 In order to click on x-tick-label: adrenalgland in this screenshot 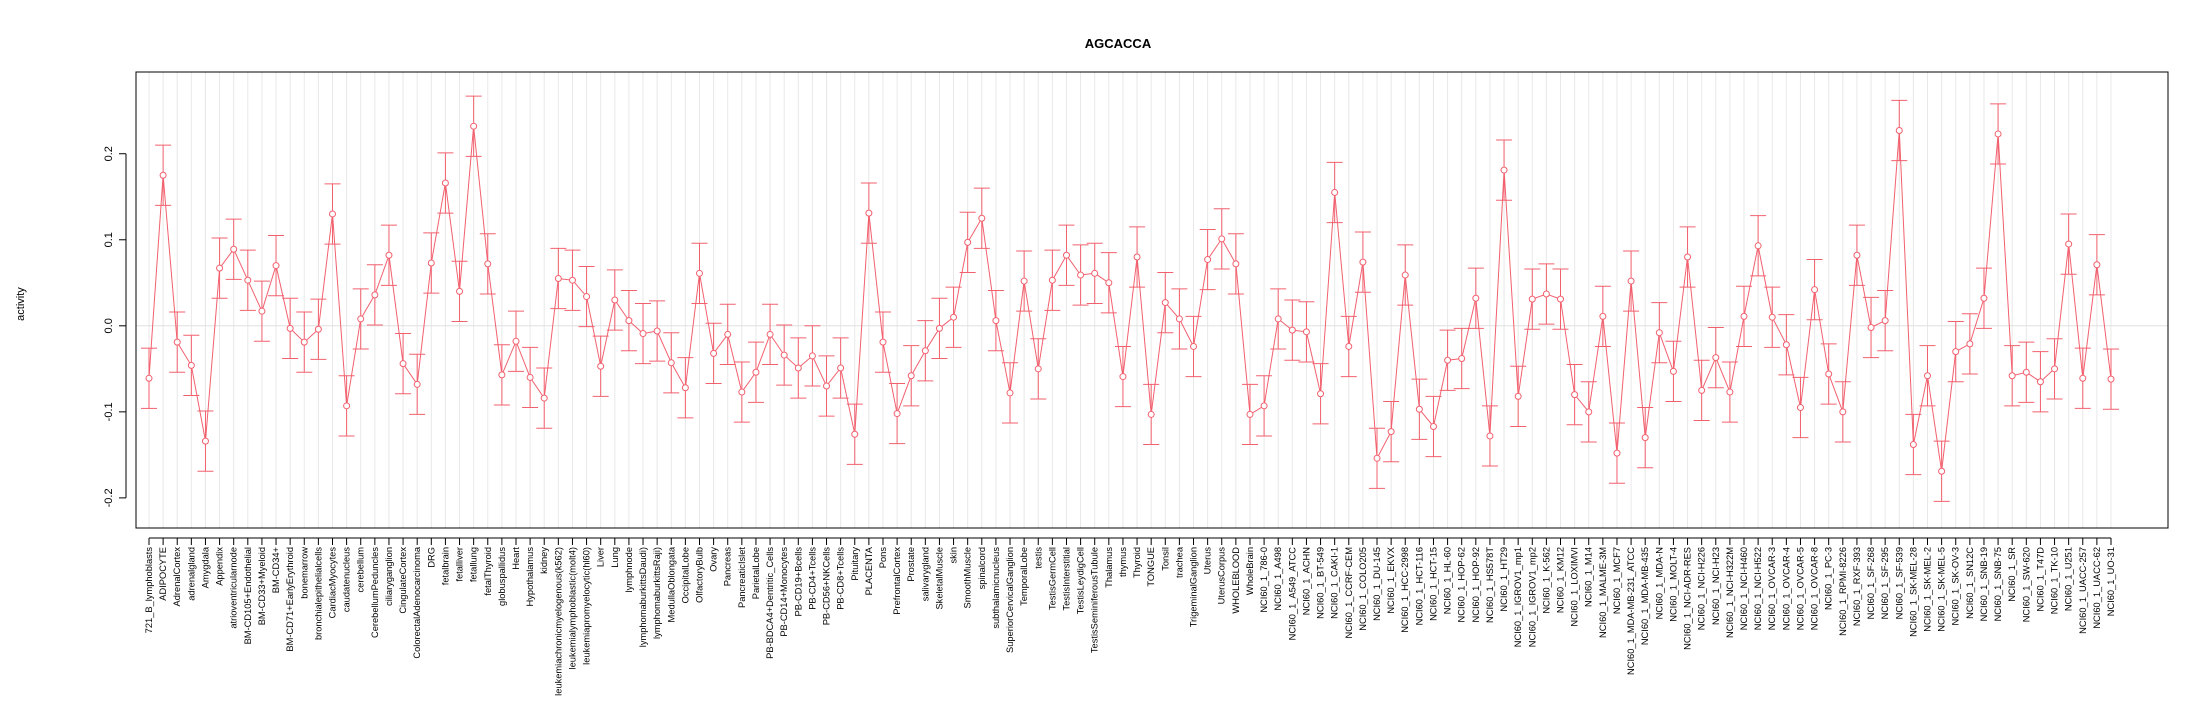, I will do `click(191, 574)`.